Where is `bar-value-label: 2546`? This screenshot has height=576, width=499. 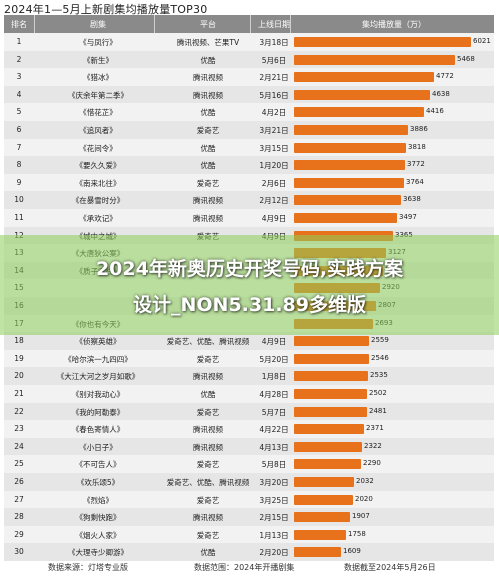 bar-value-label: 2546 is located at coordinates (380, 357).